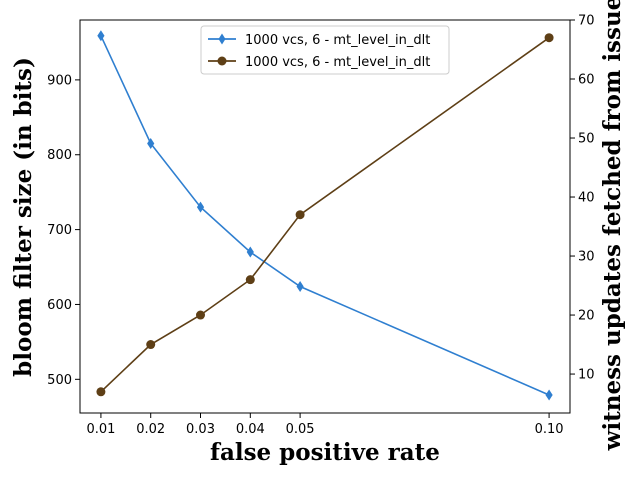  Describe the element at coordinates (59, 305) in the screenshot. I see `left-y-tick-label-1: 600` at that location.